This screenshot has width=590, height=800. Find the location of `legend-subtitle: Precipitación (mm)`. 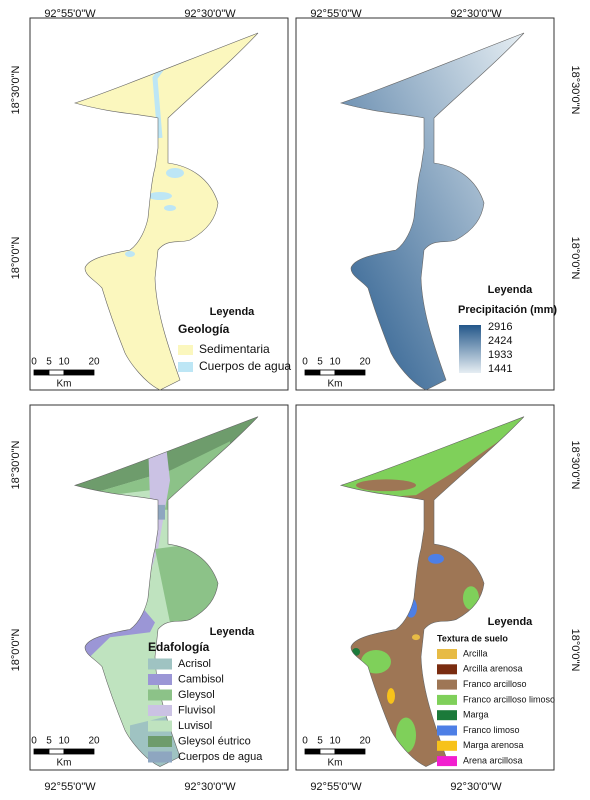

legend-subtitle: Precipitación (mm) is located at coordinates (507, 310).